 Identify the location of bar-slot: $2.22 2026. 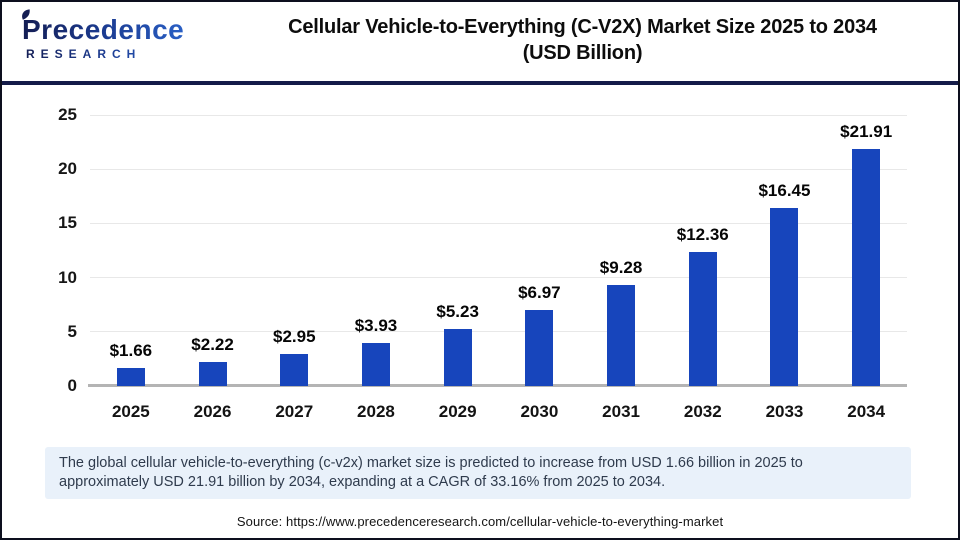
(213, 268).